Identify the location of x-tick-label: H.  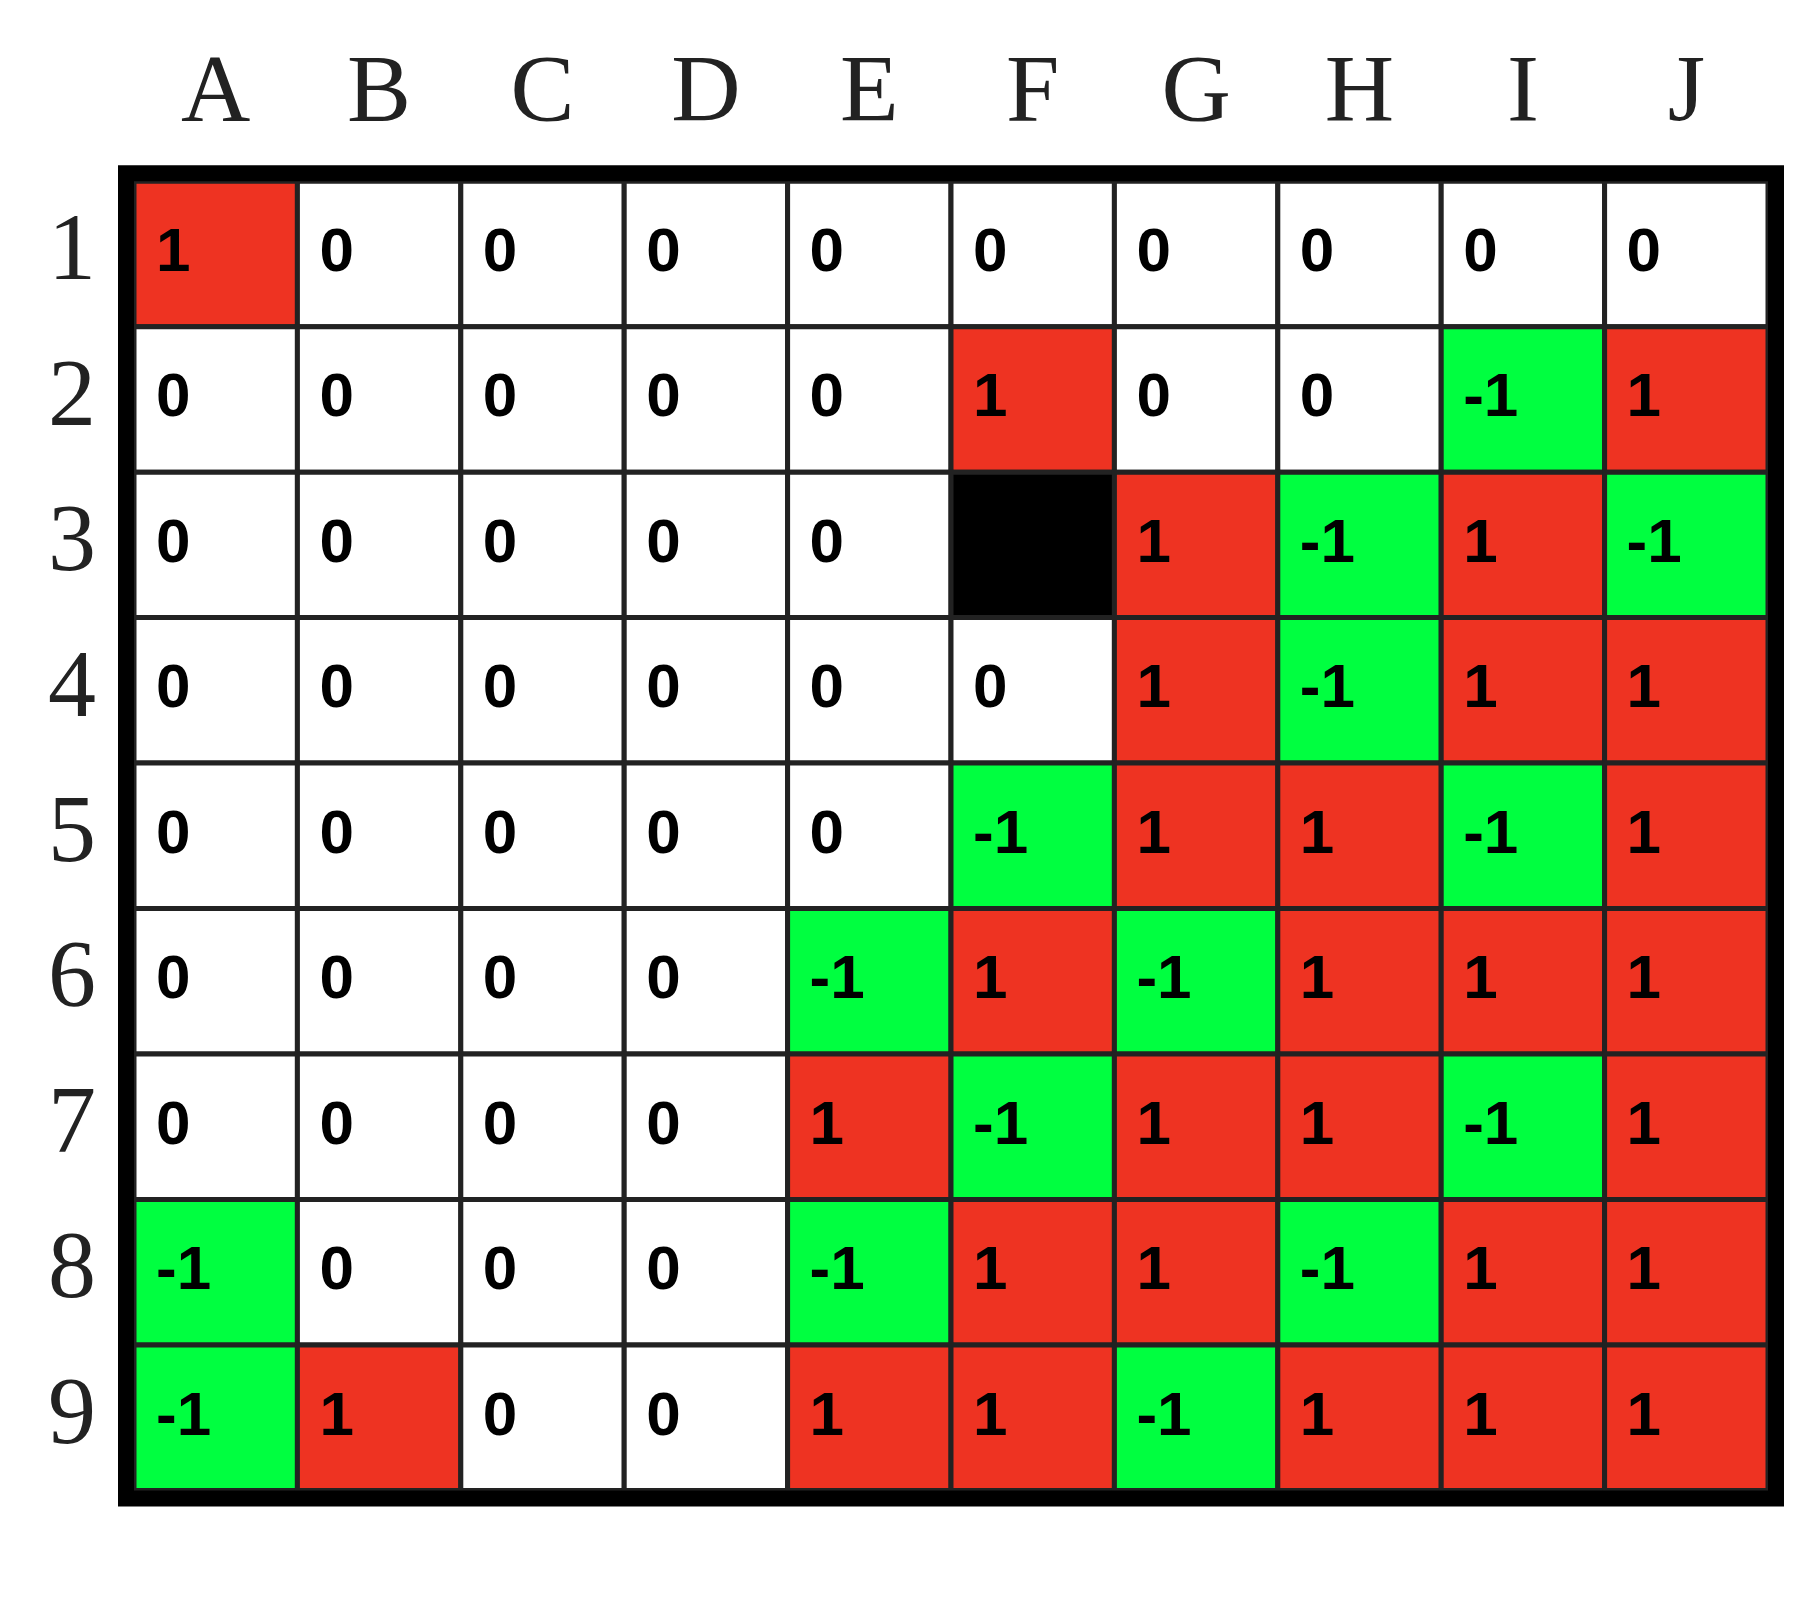
(1359, 88).